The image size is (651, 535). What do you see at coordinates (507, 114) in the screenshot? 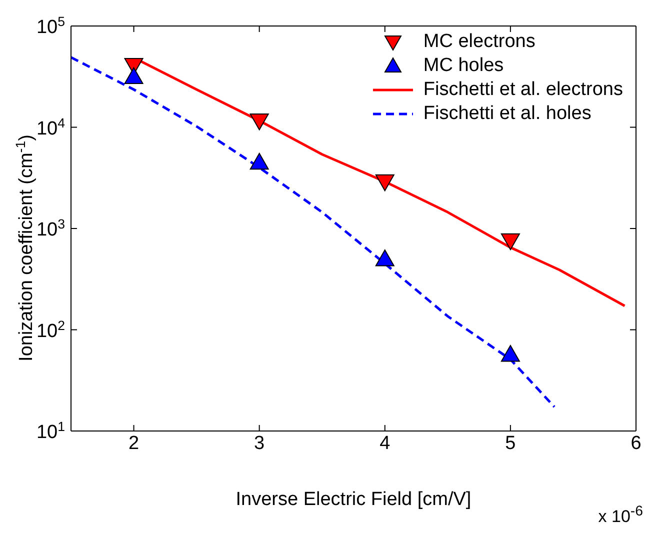
I see `legend-label: Fischetti et al. holes` at bounding box center [507, 114].